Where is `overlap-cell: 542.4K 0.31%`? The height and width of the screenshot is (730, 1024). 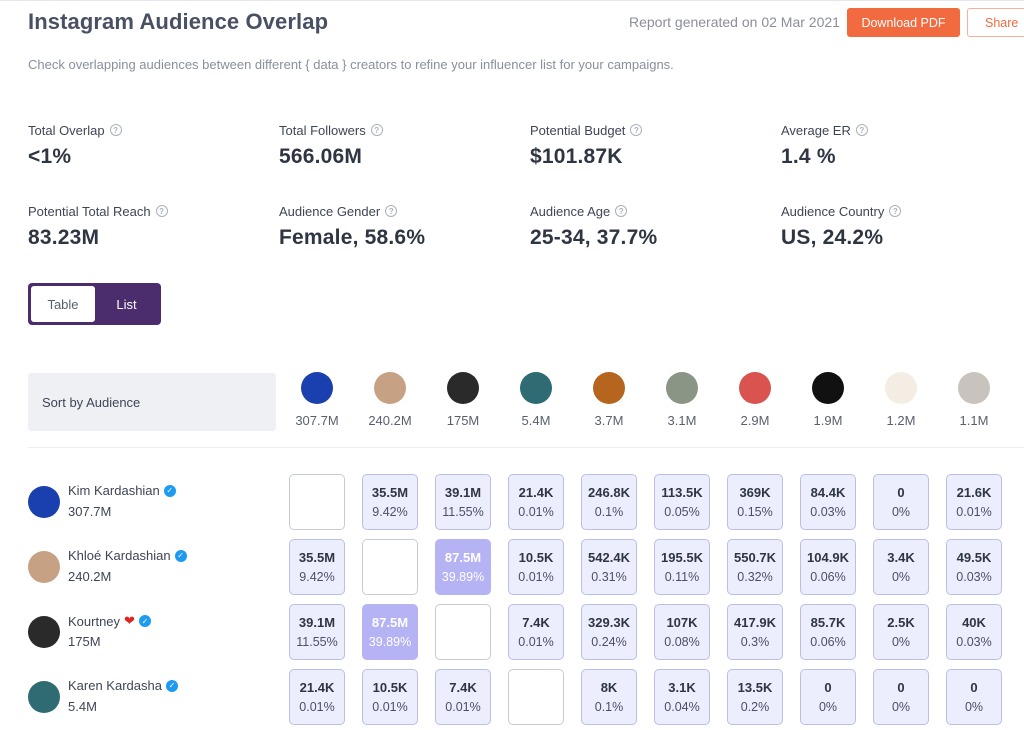 overlap-cell: 542.4K 0.31% is located at coordinates (609, 567).